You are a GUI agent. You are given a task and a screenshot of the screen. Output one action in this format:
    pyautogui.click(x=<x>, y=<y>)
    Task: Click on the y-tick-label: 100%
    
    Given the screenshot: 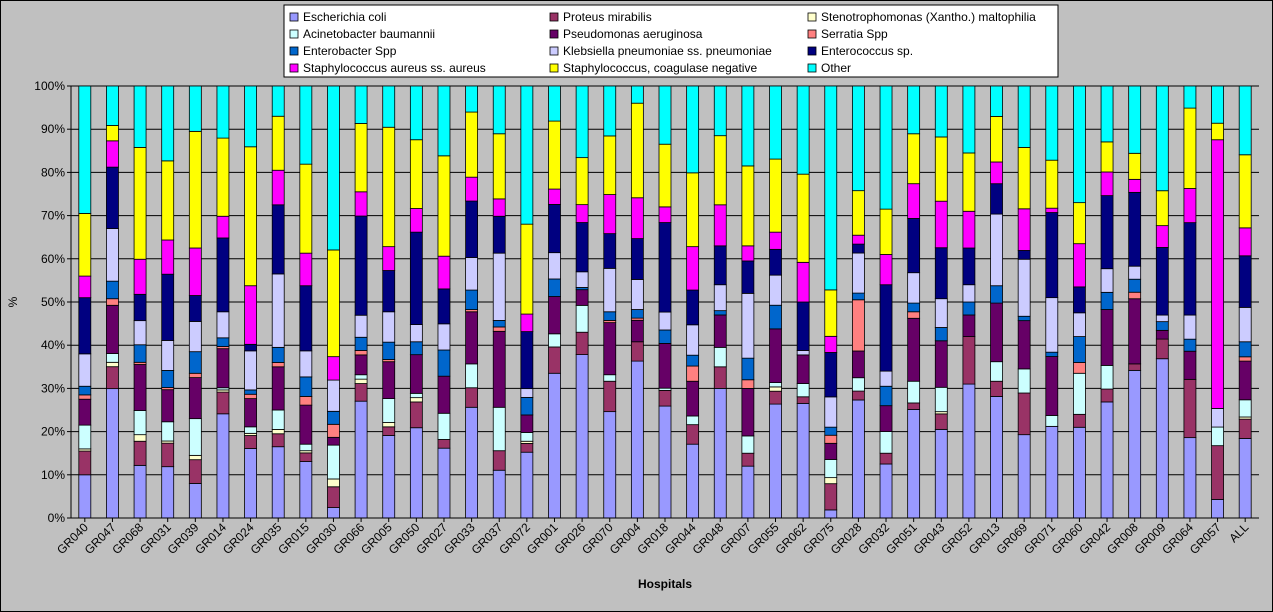 What is the action you would take?
    pyautogui.click(x=49, y=86)
    